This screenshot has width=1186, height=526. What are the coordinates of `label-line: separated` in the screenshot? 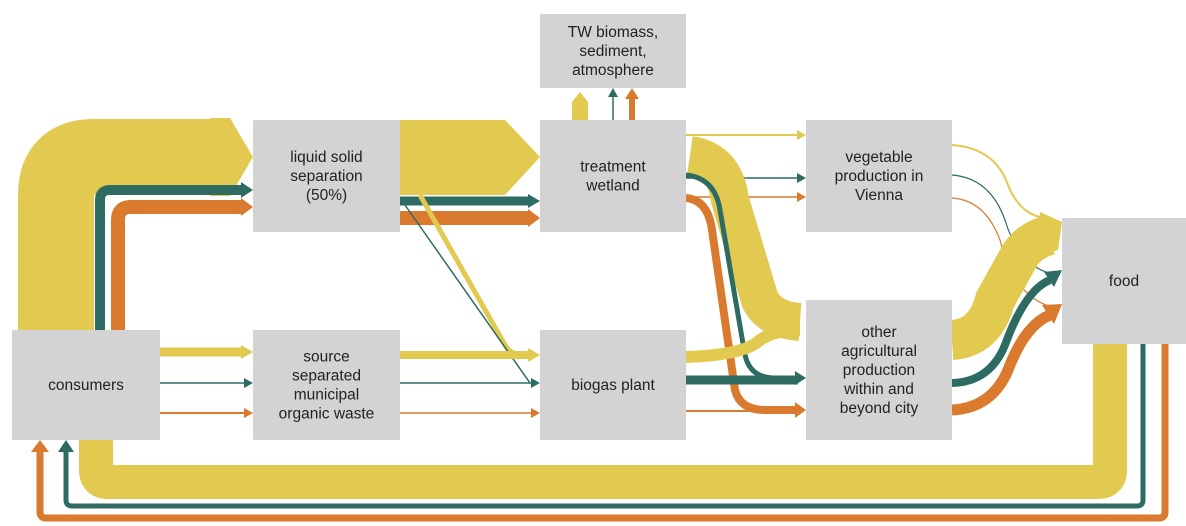 It's located at (326, 376).